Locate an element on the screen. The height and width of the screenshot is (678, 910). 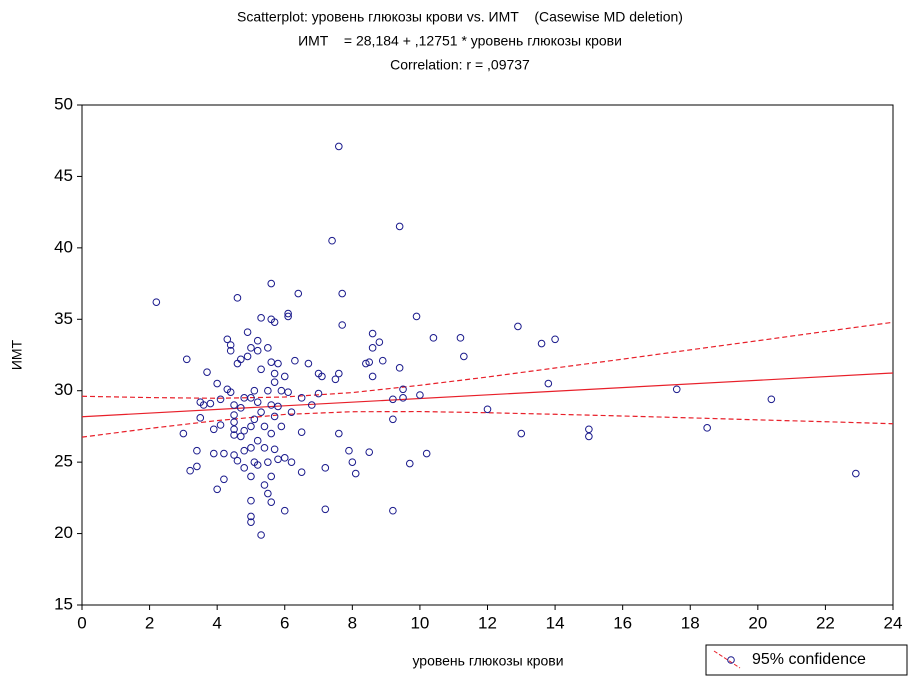
annotation: Correlation: r = ,09737 is located at coordinates (460, 65).